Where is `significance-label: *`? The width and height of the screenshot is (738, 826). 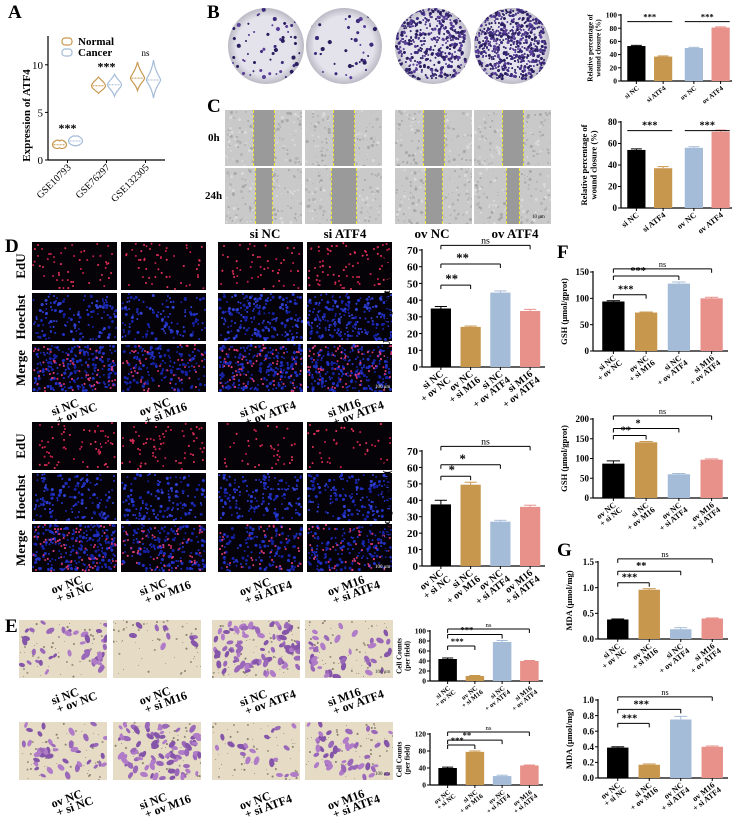 significance-label: * is located at coordinates (452, 470).